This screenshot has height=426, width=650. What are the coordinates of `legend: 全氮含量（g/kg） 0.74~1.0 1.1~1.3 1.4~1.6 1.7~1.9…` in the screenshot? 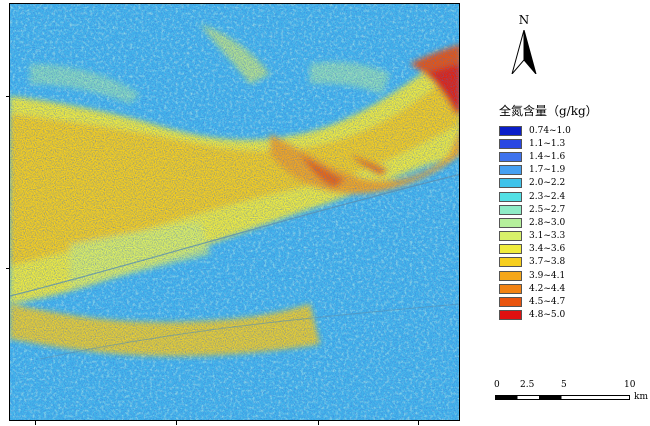 It's located at (548, 213).